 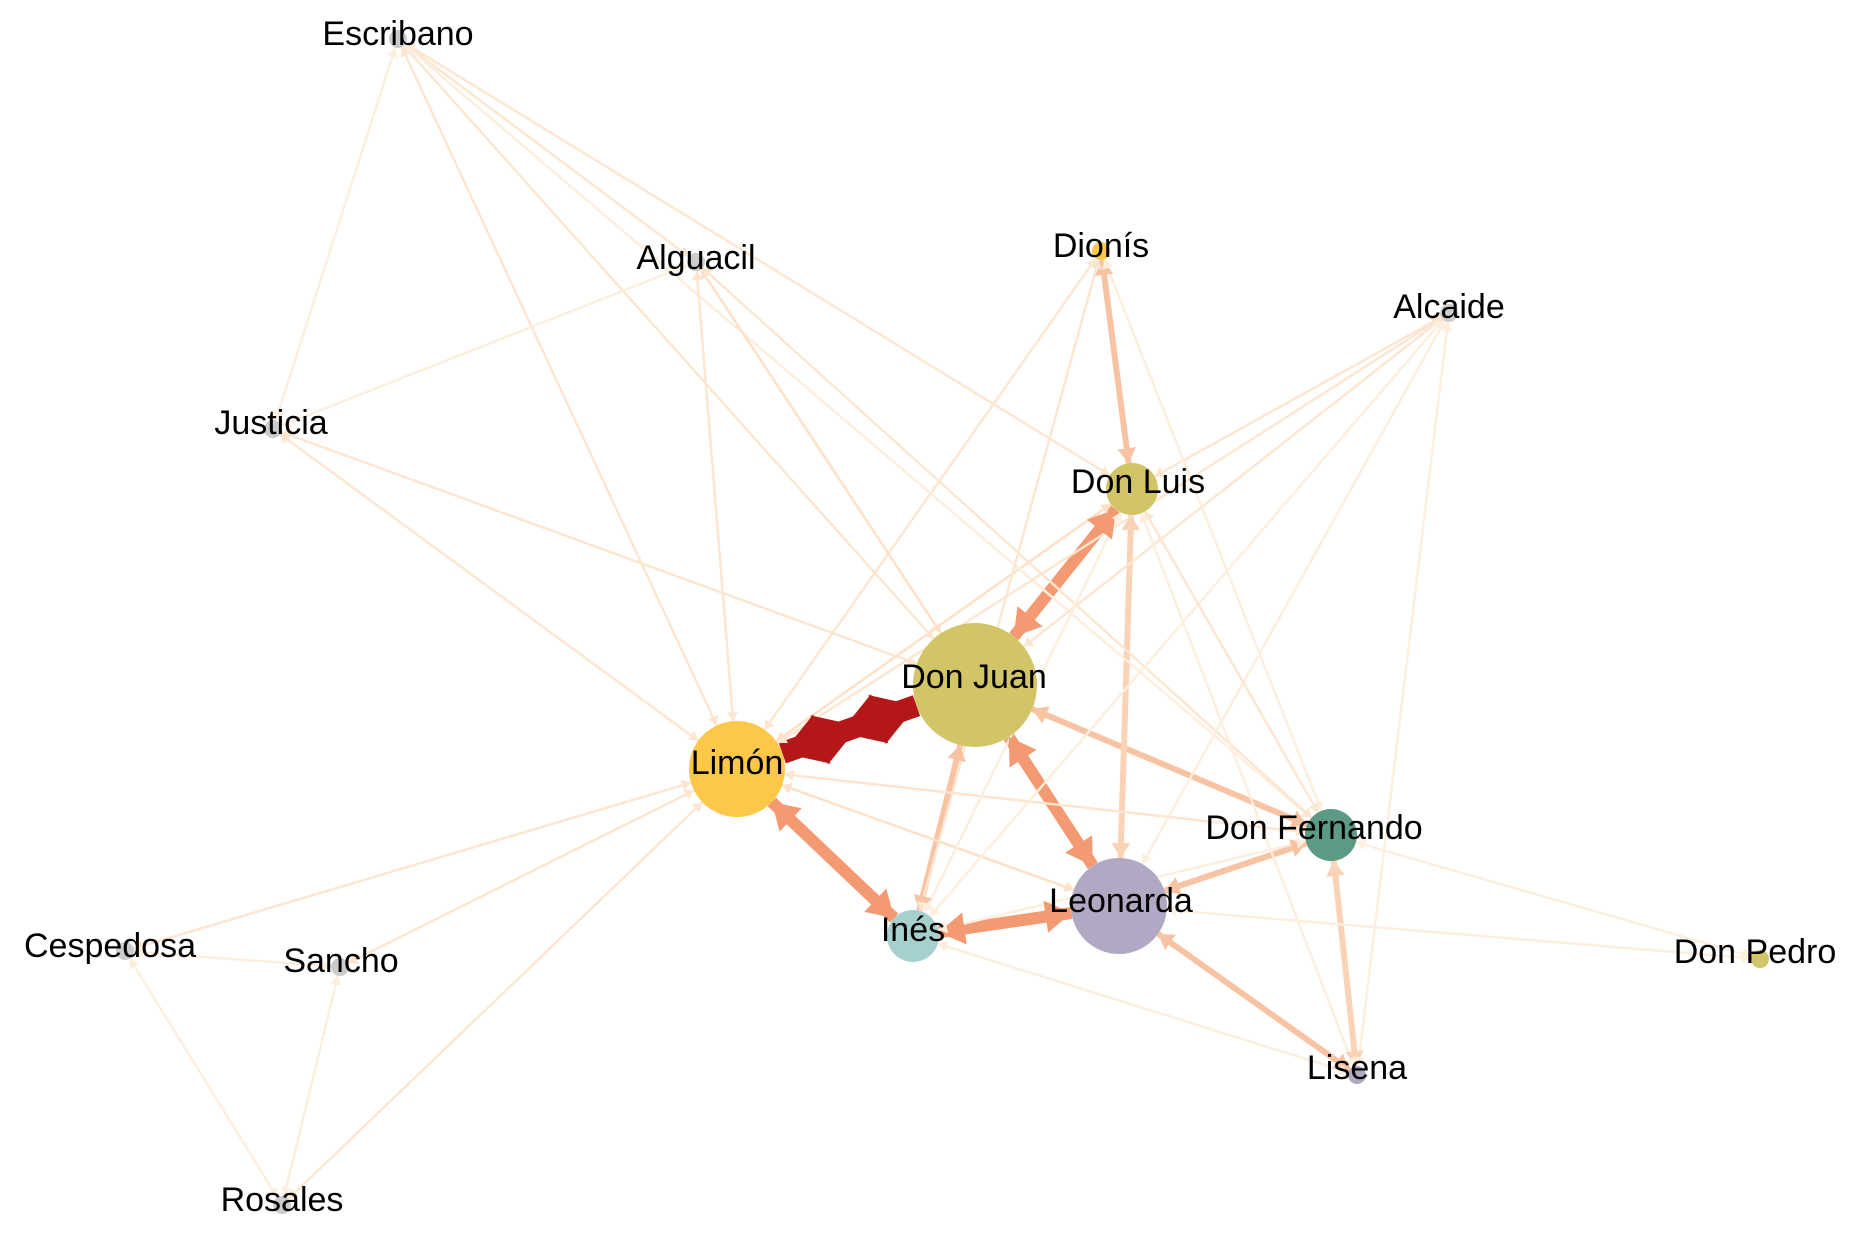 What do you see at coordinates (278, 415) in the screenshot?
I see `arrowhead-escribano-justicia-to` at bounding box center [278, 415].